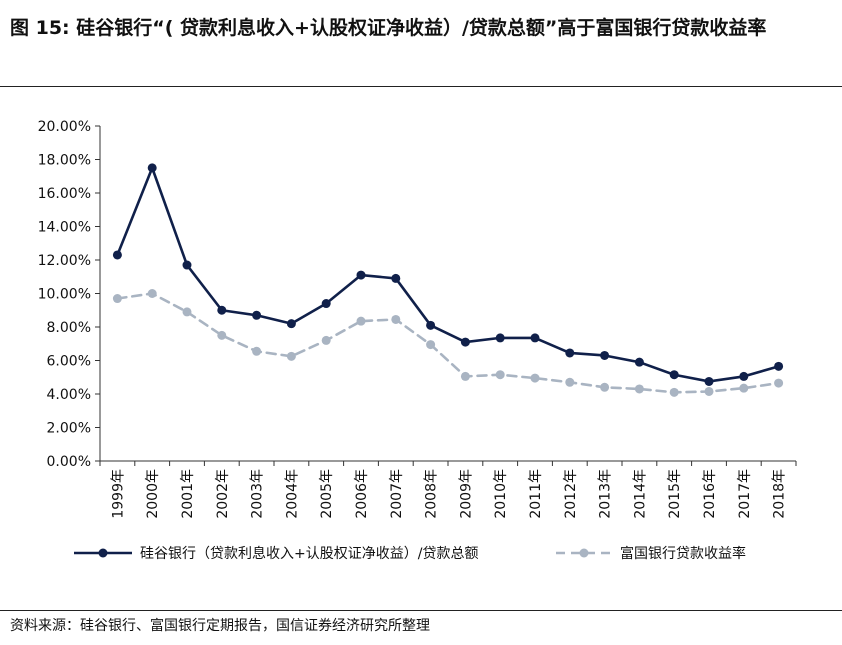 This screenshot has width=842, height=645. Describe the element at coordinates (448, 343) in the screenshot. I see `series-2-line` at that location.